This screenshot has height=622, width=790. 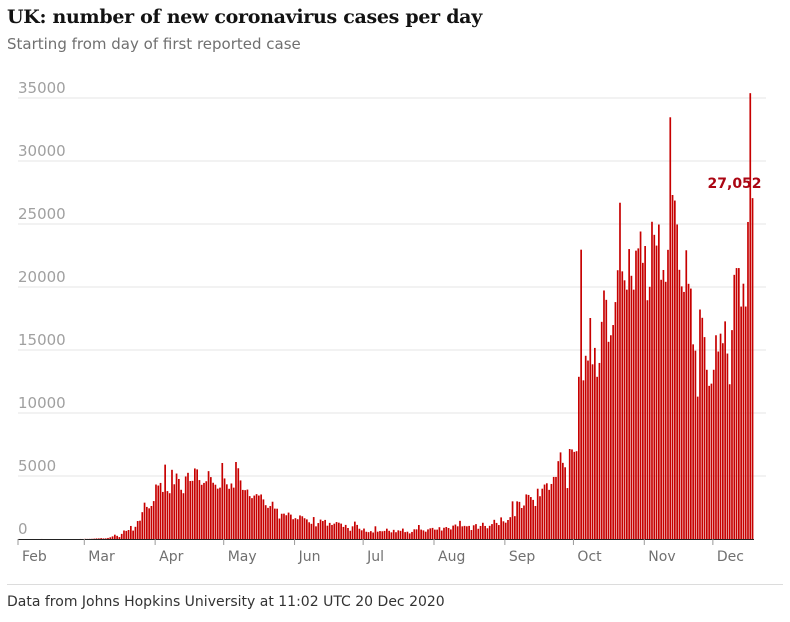 I want to click on x-tick-label: Mar, so click(x=101, y=557).